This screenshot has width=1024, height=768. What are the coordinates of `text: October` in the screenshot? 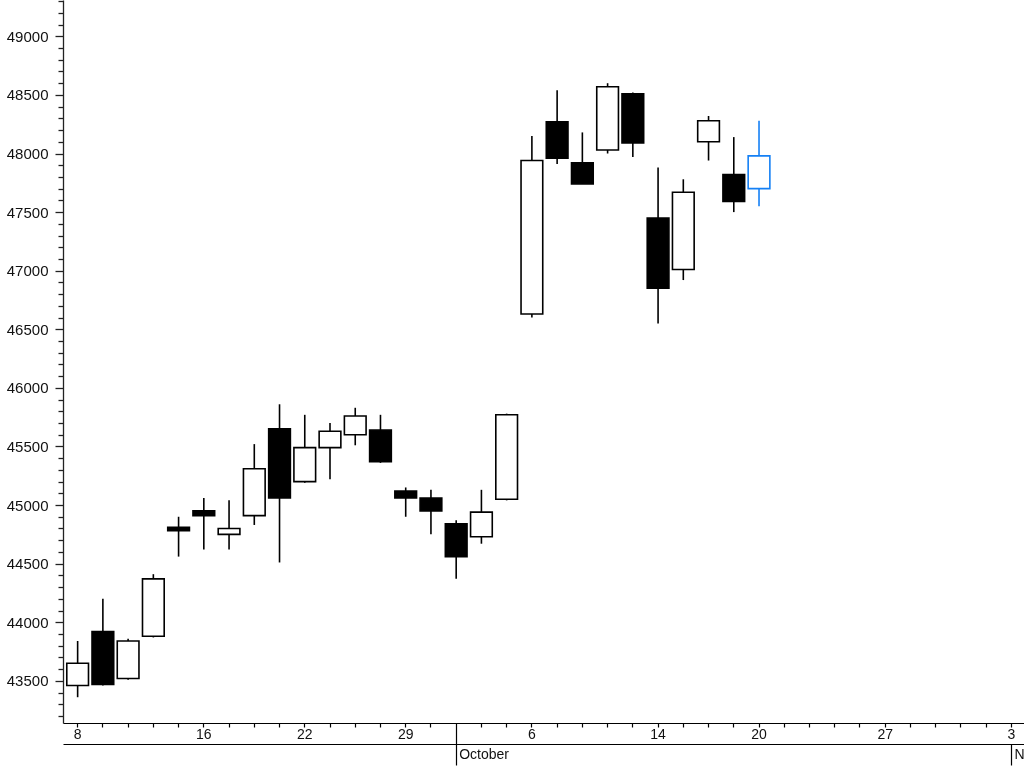 It's located at (484, 753).